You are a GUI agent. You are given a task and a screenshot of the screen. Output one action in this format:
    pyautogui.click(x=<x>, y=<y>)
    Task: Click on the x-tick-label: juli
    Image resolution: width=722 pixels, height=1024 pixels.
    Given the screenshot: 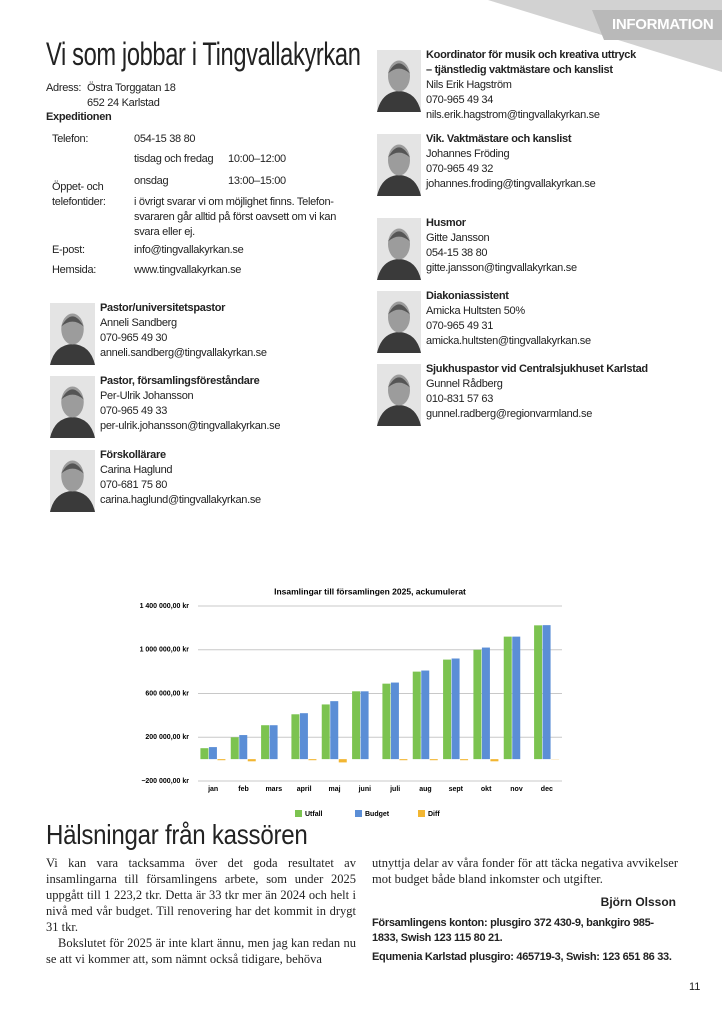 What is the action you would take?
    pyautogui.click(x=394, y=789)
    